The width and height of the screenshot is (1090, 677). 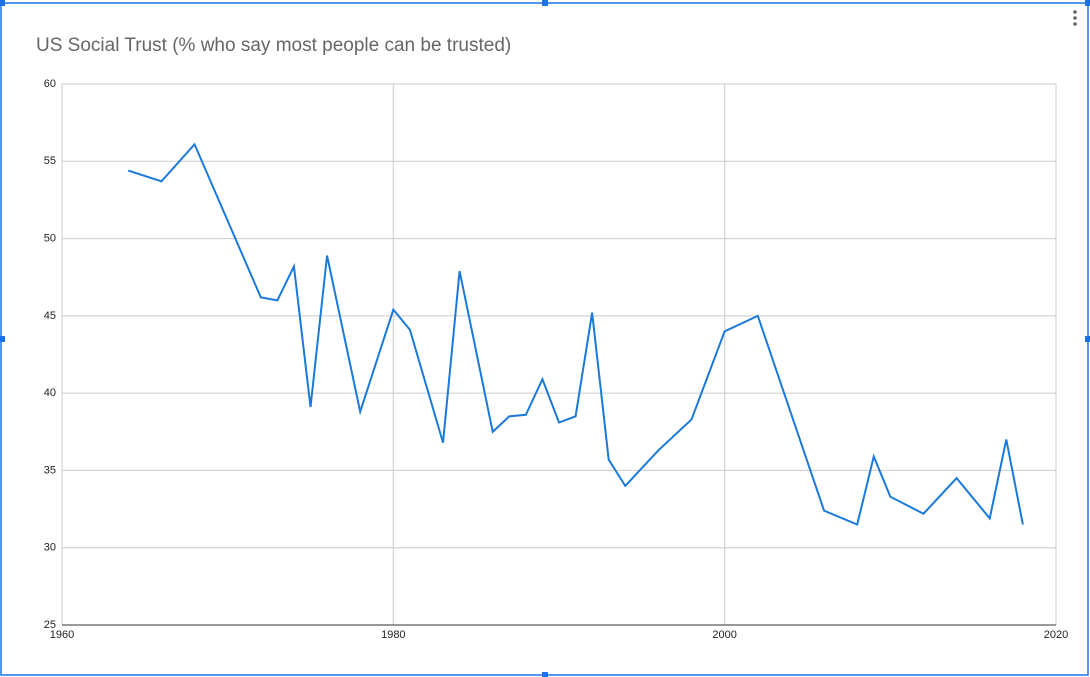 What do you see at coordinates (50, 470) in the screenshot?
I see `y-tick-label: 35` at bounding box center [50, 470].